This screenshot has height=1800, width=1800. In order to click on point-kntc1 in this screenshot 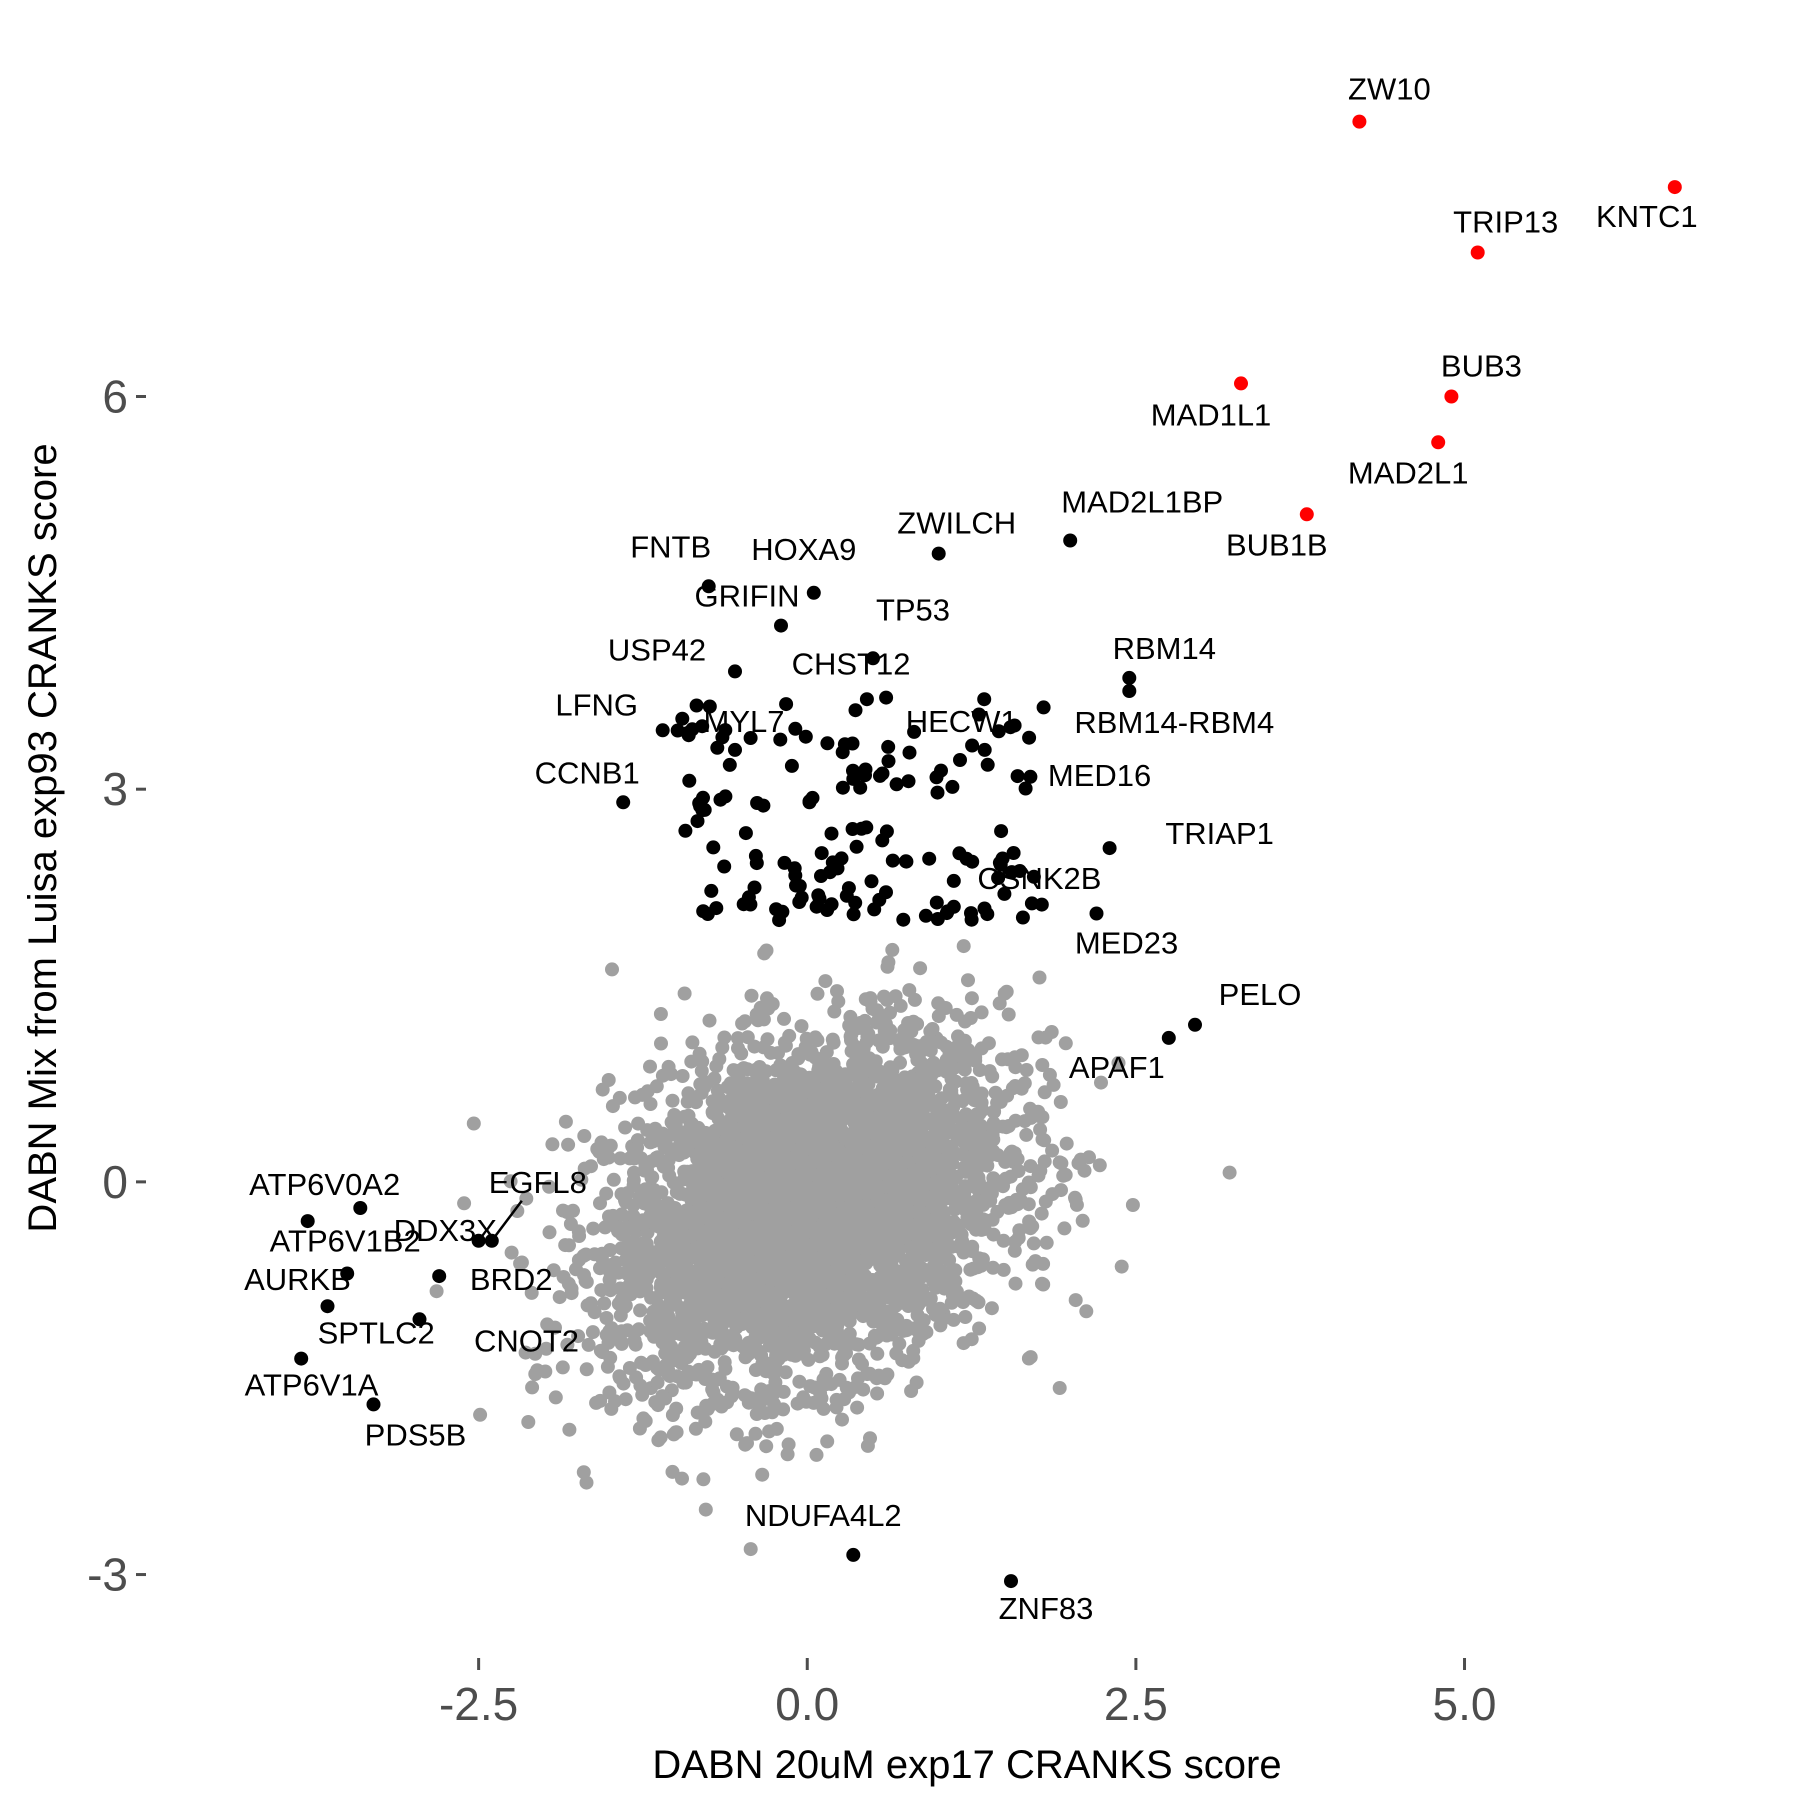, I will do `click(1674, 187)`.